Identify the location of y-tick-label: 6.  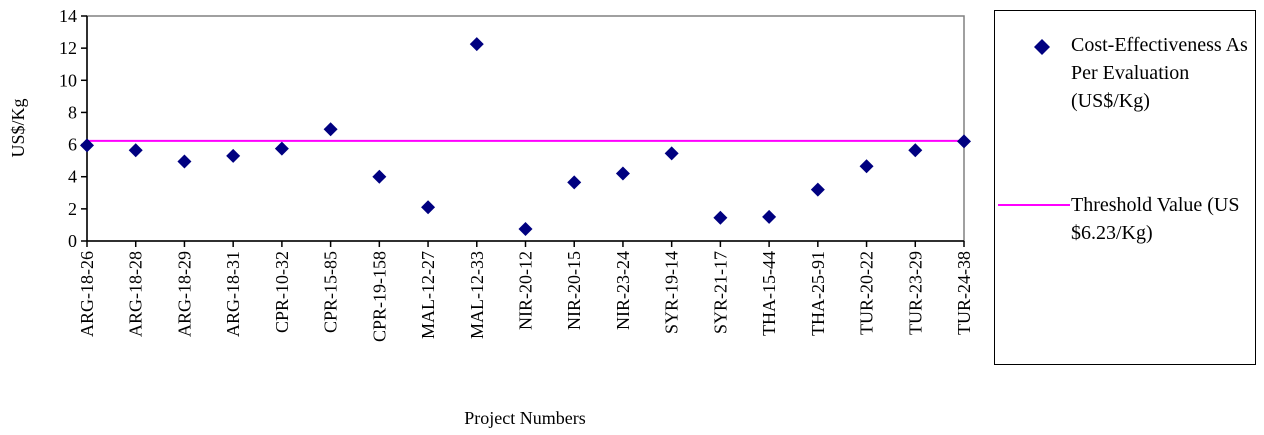
(72, 145).